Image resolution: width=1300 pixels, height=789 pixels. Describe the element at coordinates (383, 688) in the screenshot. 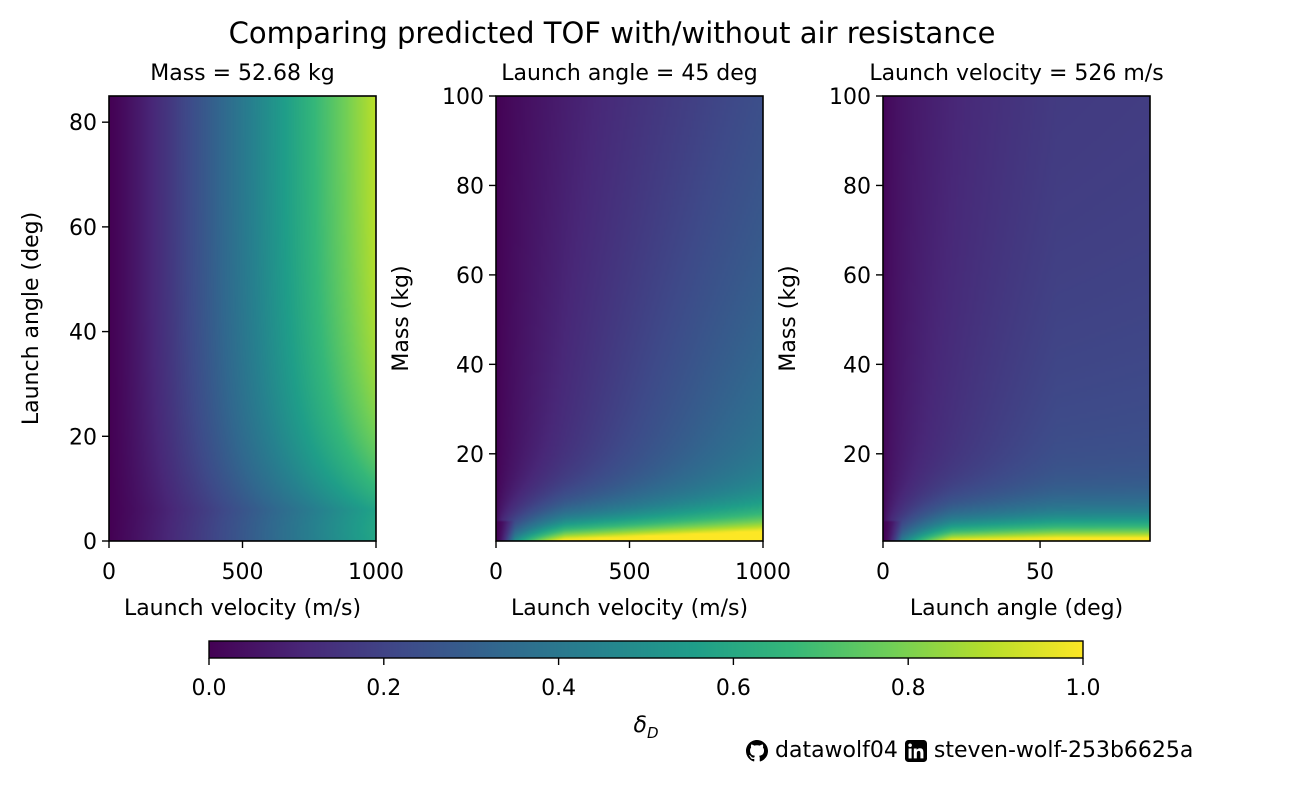

I see `colorbar-tick-label: 0.2` at that location.